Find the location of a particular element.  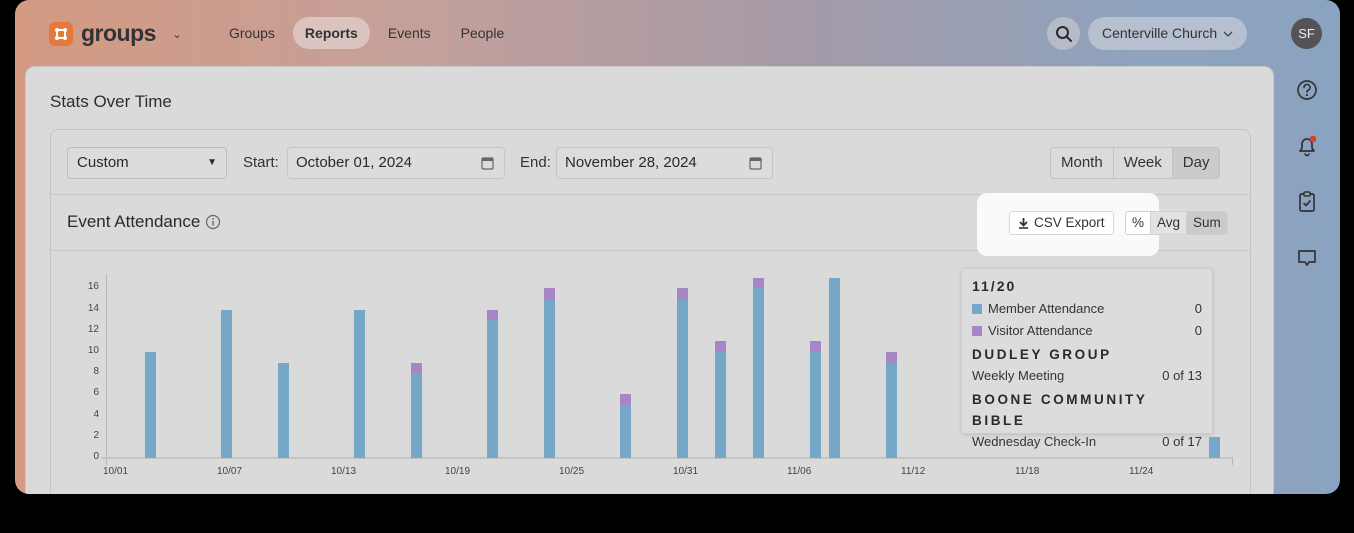

app-switcher: groups ⌄ is located at coordinates (115, 33).